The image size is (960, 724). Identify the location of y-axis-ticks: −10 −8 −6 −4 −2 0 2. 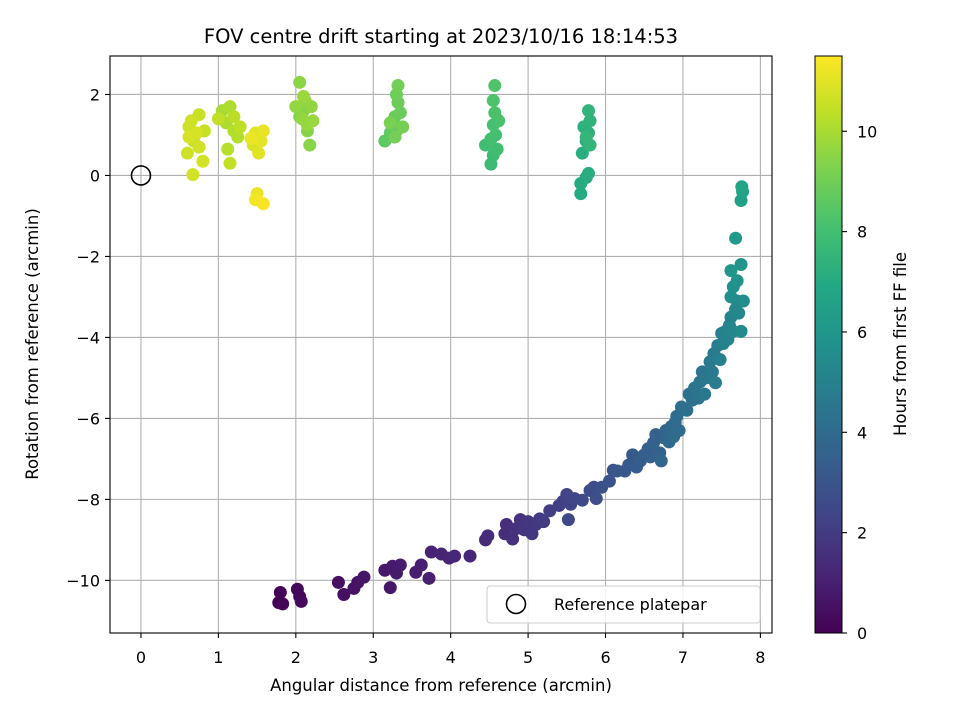
(88, 337).